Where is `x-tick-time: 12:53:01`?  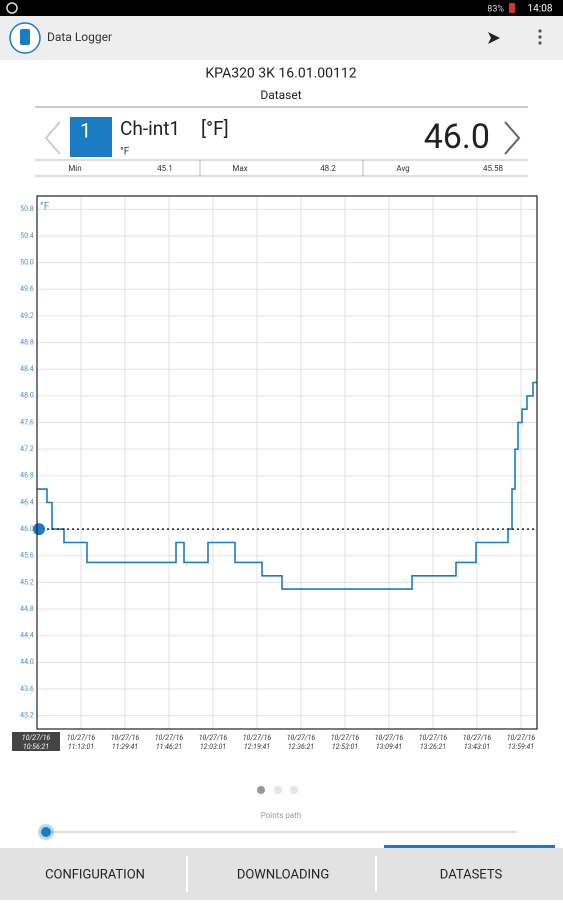
x-tick-time: 12:53:01 is located at coordinates (345, 747).